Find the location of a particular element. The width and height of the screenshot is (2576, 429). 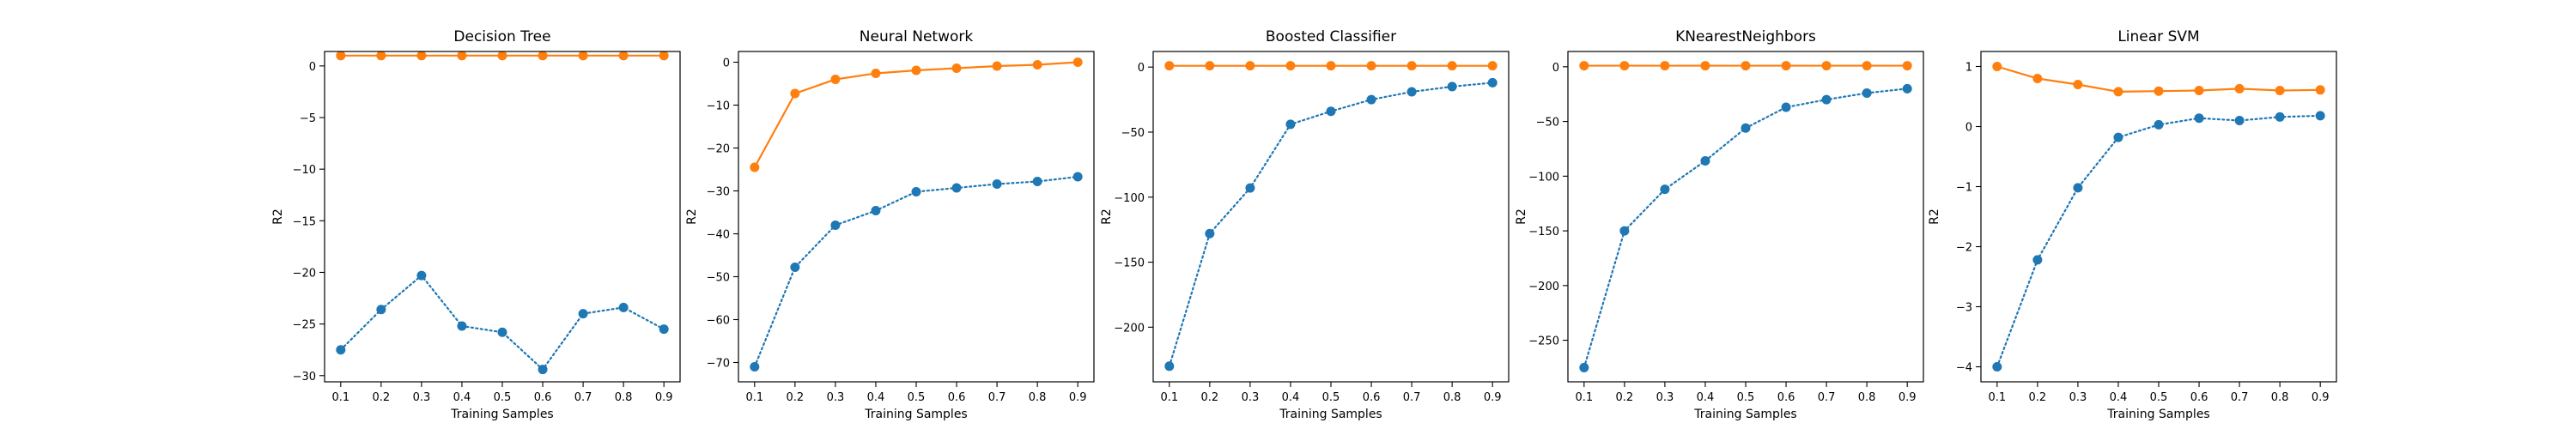

y-axis-label: R2 is located at coordinates (278, 216).